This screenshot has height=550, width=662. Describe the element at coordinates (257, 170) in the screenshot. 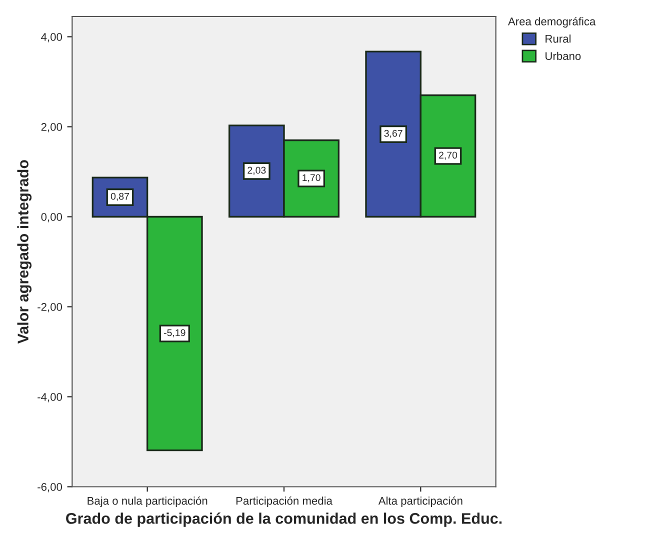

I see `data-label: 2,03` at that location.